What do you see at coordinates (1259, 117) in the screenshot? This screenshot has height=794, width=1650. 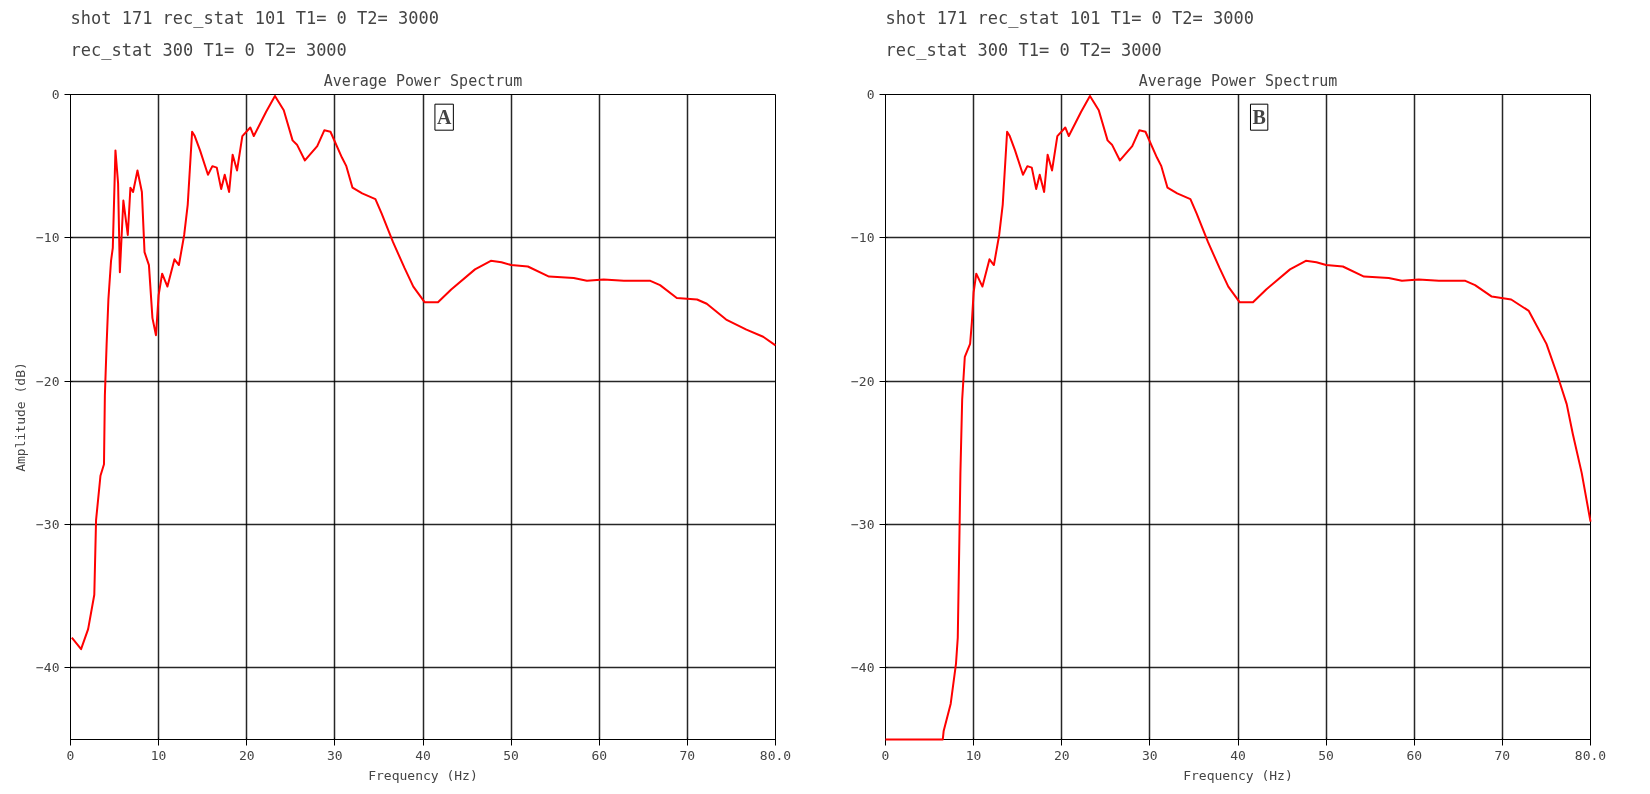 I see `annotation: B` at bounding box center [1259, 117].